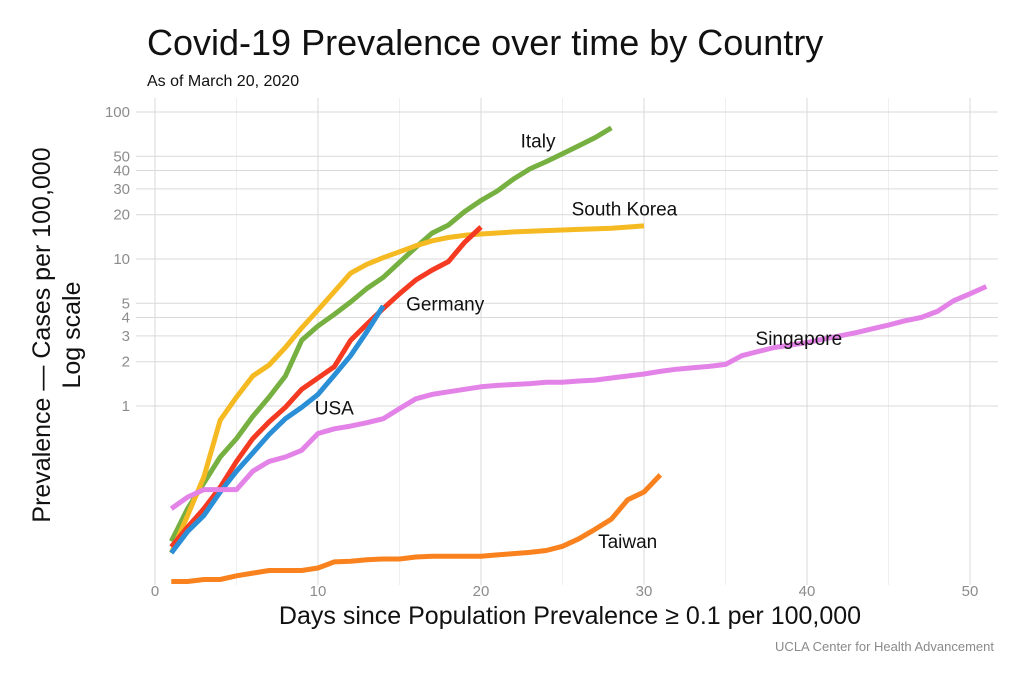 This screenshot has height=682, width=1024. Describe the element at coordinates (121, 259) in the screenshot. I see `y-tick-label-10: 10` at that location.